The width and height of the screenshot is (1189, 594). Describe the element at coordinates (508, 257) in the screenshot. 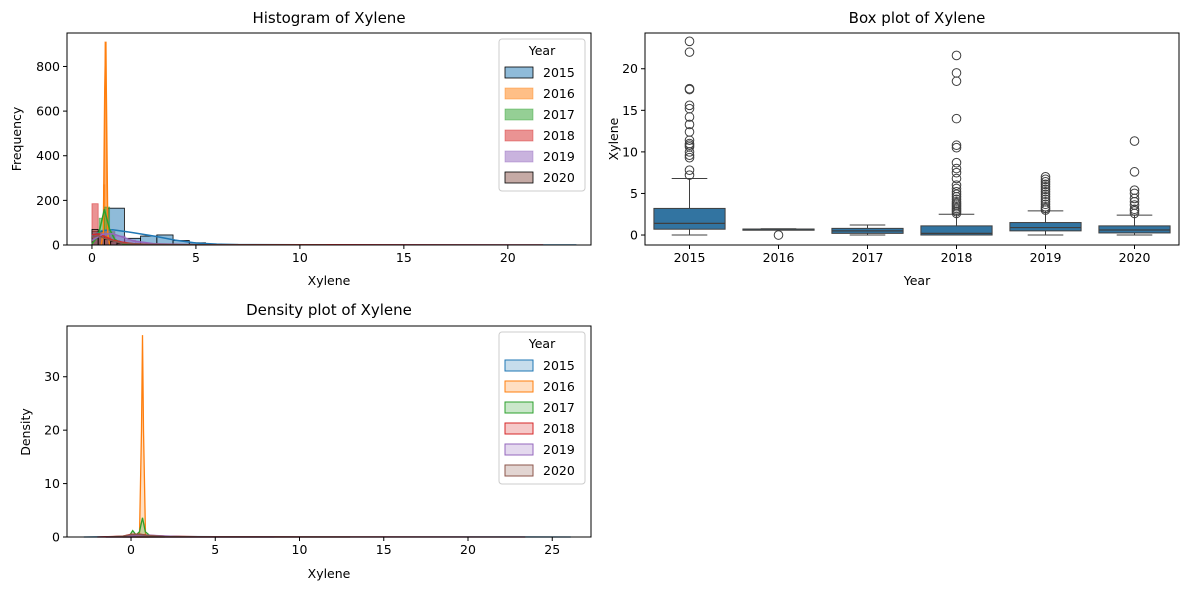

I see `x-tick-label: 20` at that location.